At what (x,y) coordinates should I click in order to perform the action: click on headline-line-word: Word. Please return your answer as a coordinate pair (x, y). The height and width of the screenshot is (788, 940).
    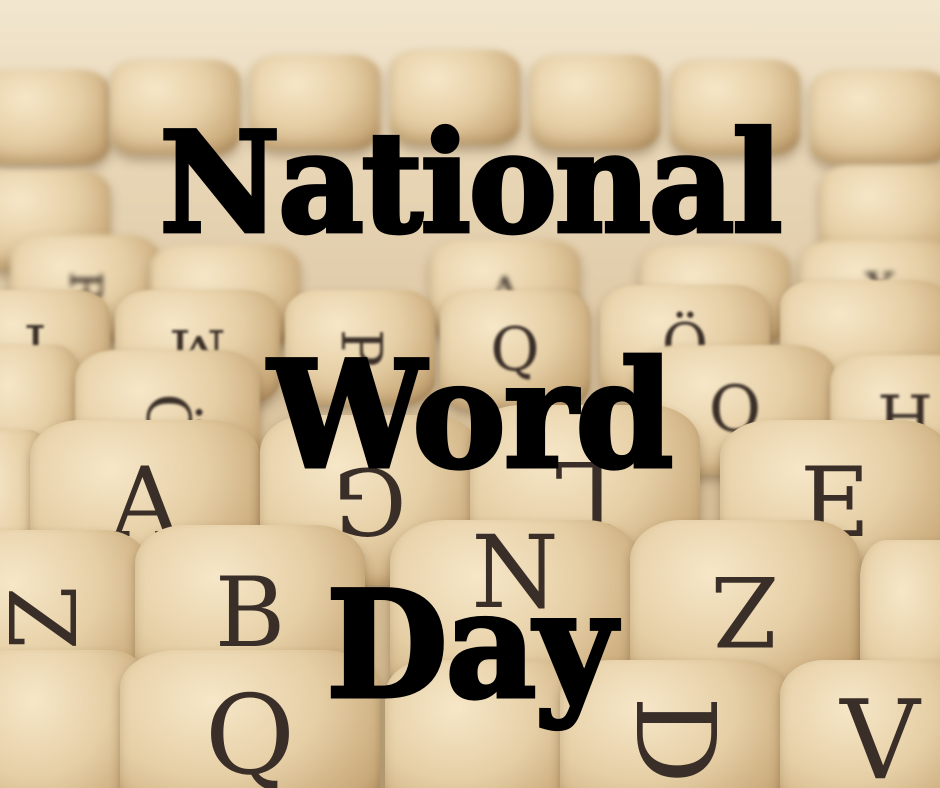
    Looking at the image, I should click on (471, 416).